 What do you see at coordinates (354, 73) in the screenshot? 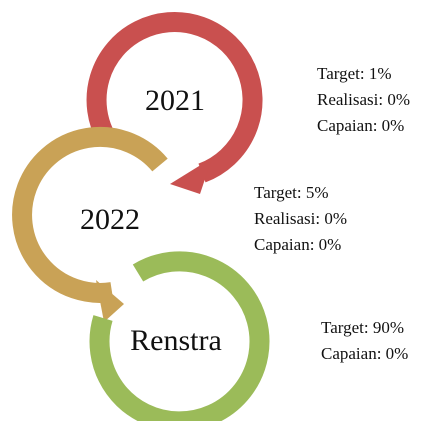
I see `info-line: Target: 1%` at bounding box center [354, 73].